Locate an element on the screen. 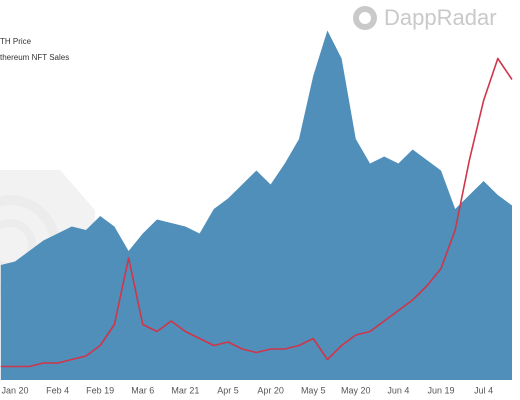  legend-label: TH Price is located at coordinates (16, 41).